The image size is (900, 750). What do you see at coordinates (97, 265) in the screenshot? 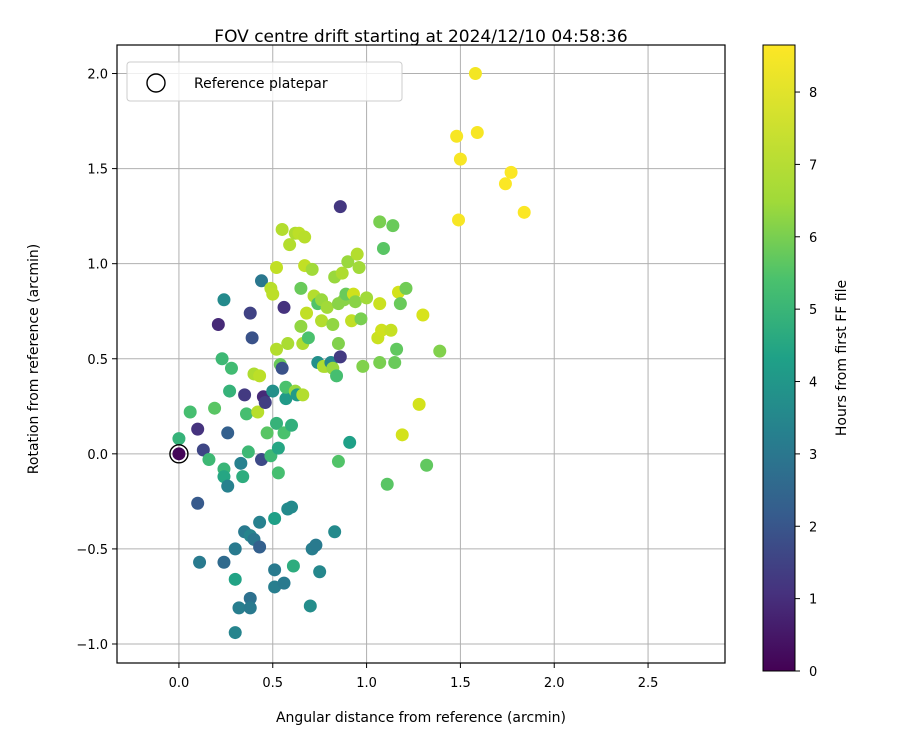
I see `y-tick-label: 1.0` at bounding box center [97, 265].